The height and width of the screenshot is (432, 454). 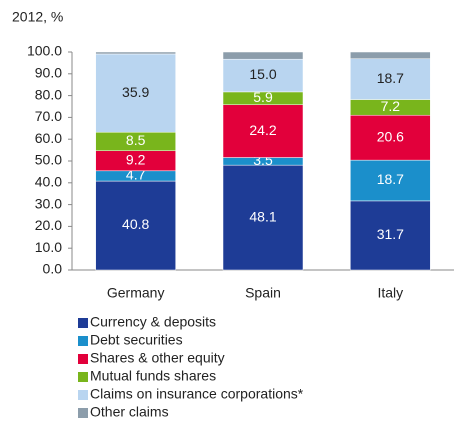 I want to click on value-label: 5.9, so click(x=263, y=97).